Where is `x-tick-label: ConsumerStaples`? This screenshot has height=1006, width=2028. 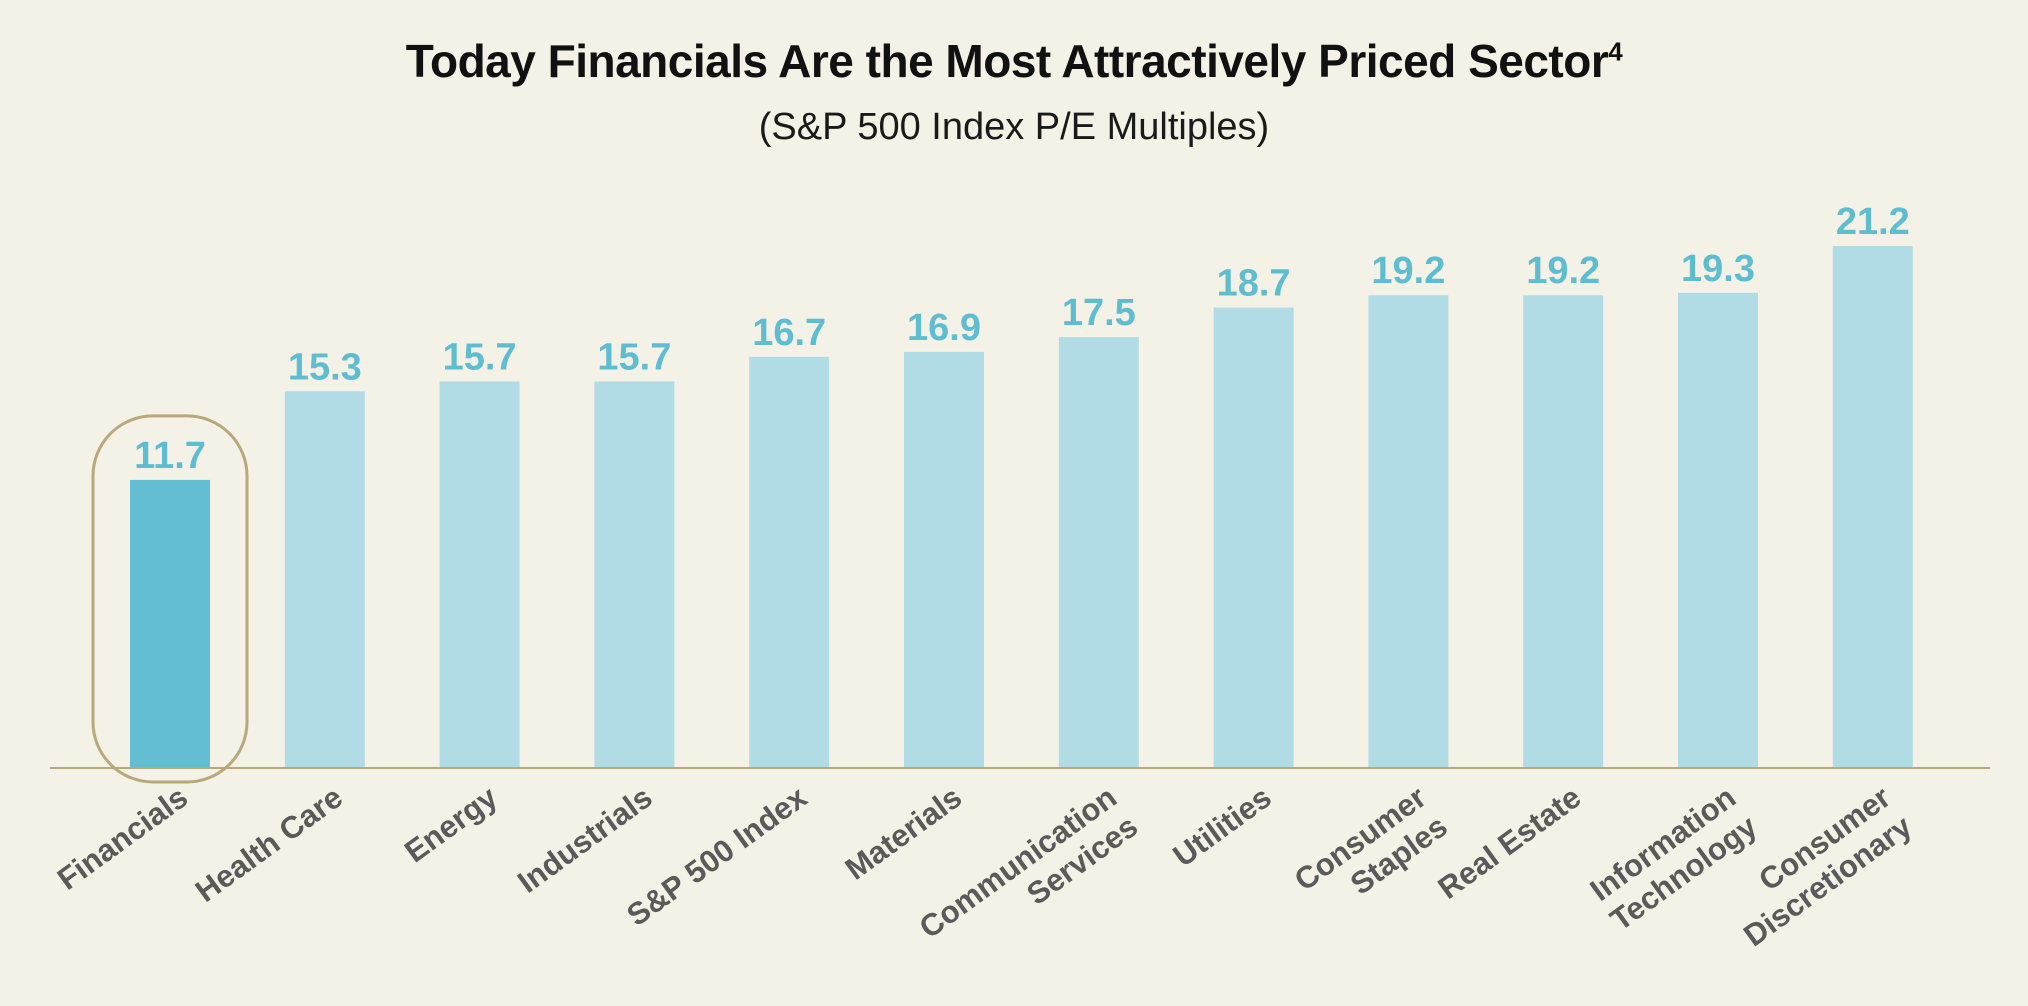 x-tick-label: ConsumerStaples is located at coordinates (1371, 853).